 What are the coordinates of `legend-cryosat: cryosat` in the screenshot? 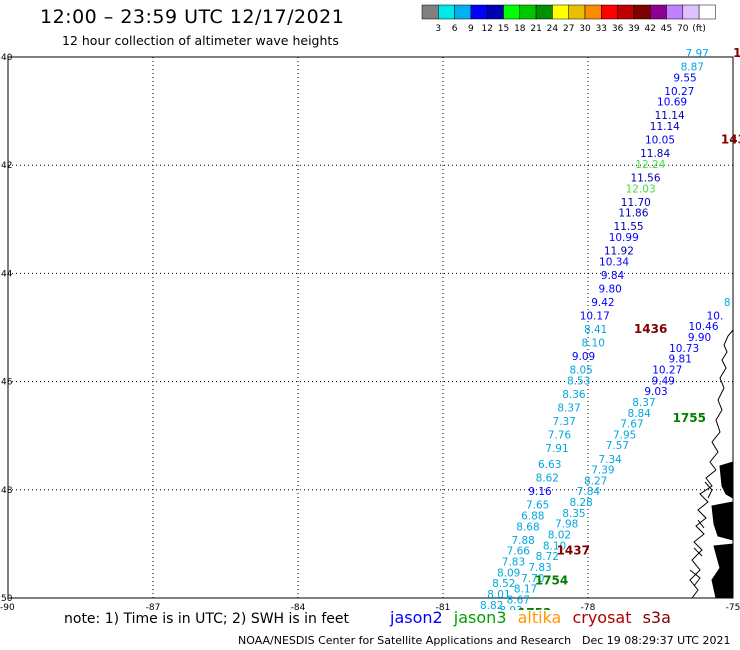 It's located at (602, 617).